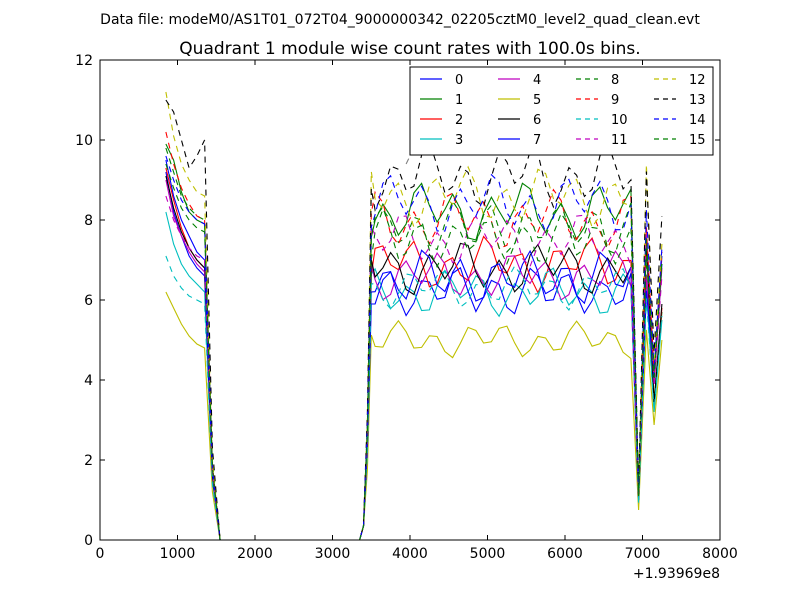 The height and width of the screenshot is (600, 800). I want to click on y-tick-label: 12, so click(84, 61).